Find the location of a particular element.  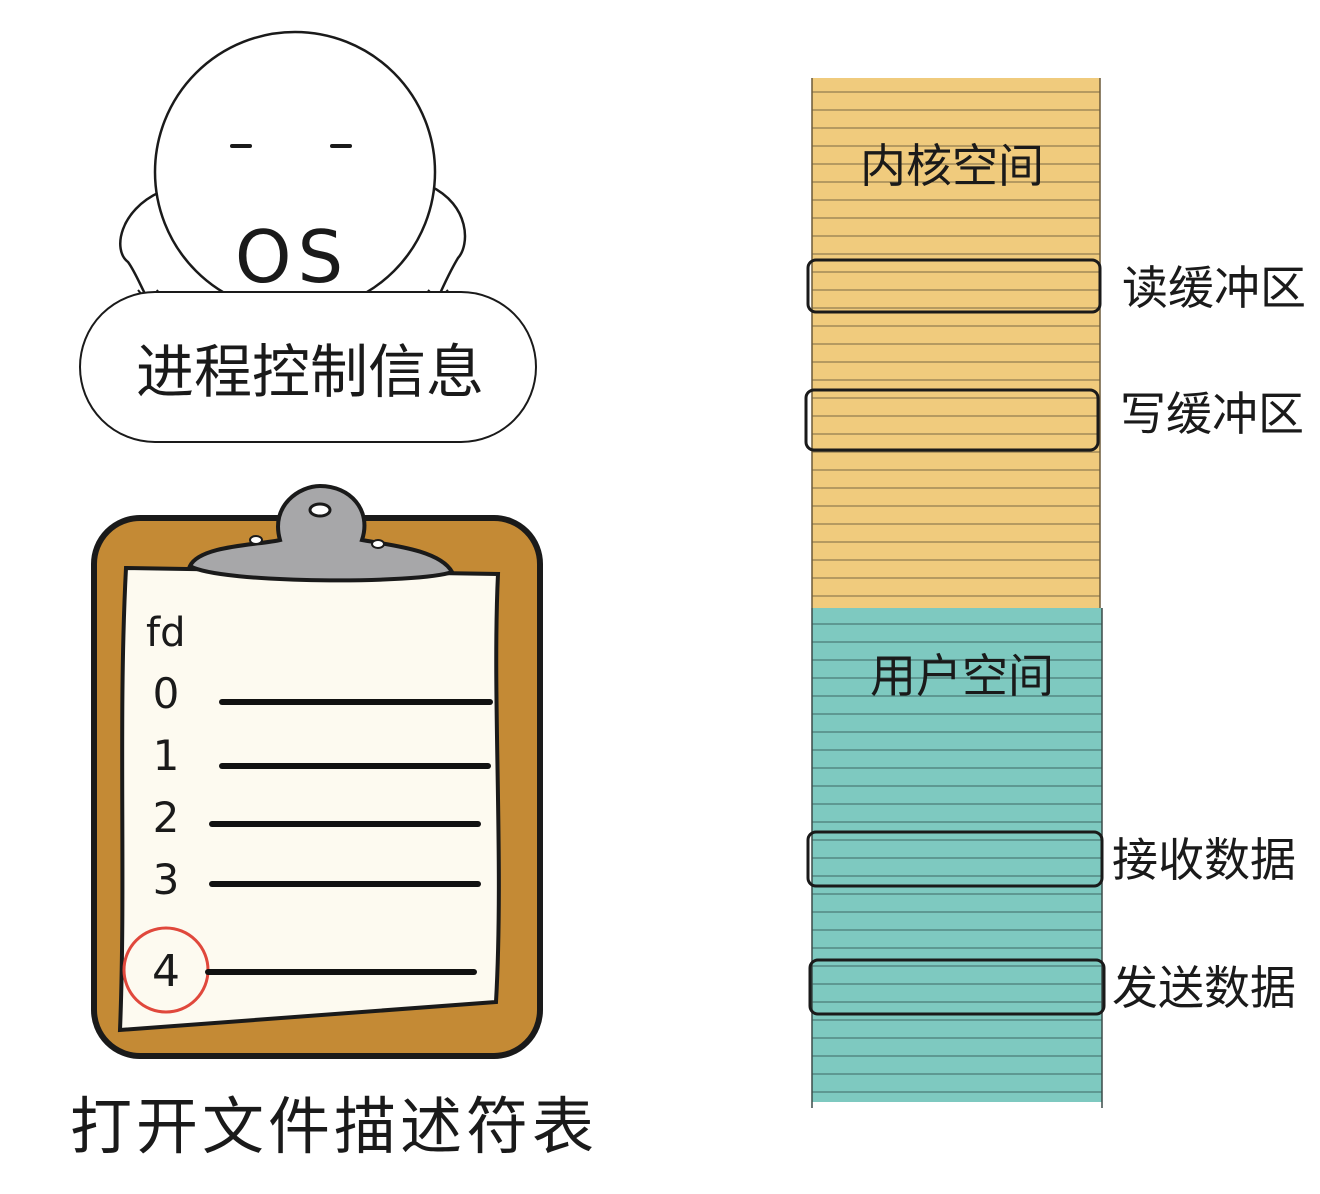

user-ruled-lines is located at coordinates (957, 858).